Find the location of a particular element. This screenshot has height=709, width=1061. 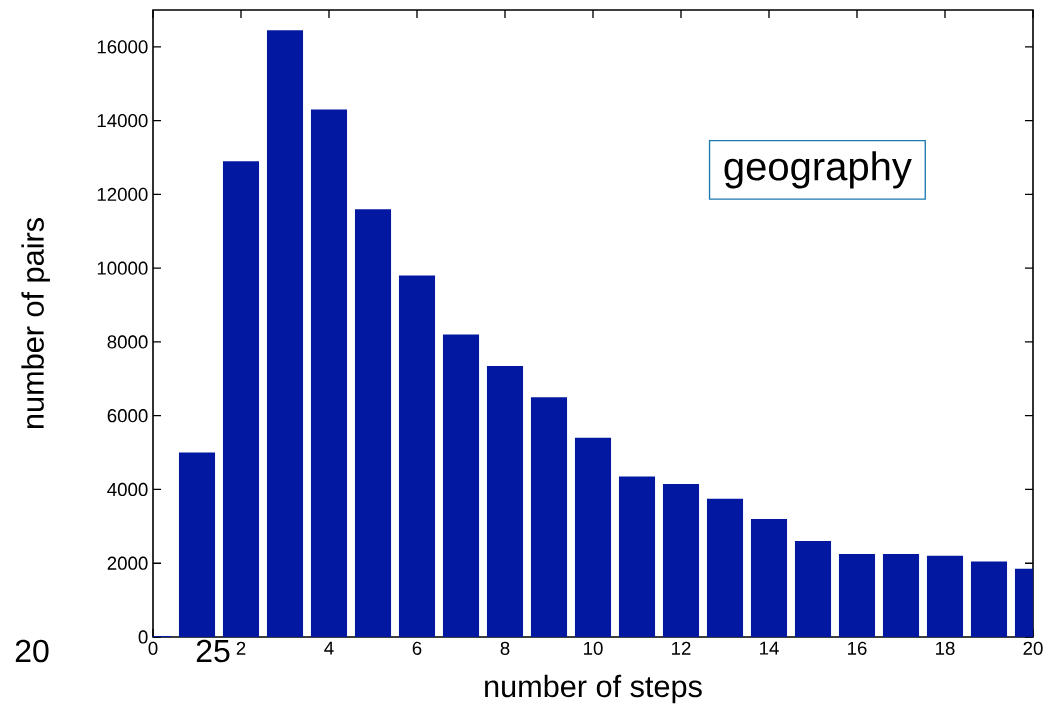

x-tick-label: 14 is located at coordinates (769, 648).